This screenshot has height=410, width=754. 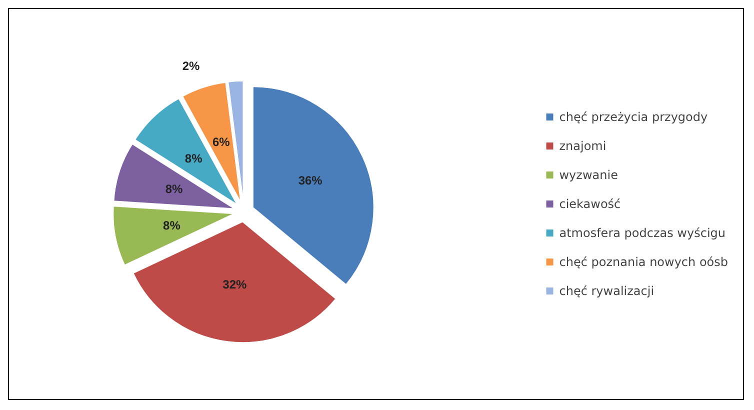 I want to click on legend-label: wyzwanie, so click(x=588, y=175).